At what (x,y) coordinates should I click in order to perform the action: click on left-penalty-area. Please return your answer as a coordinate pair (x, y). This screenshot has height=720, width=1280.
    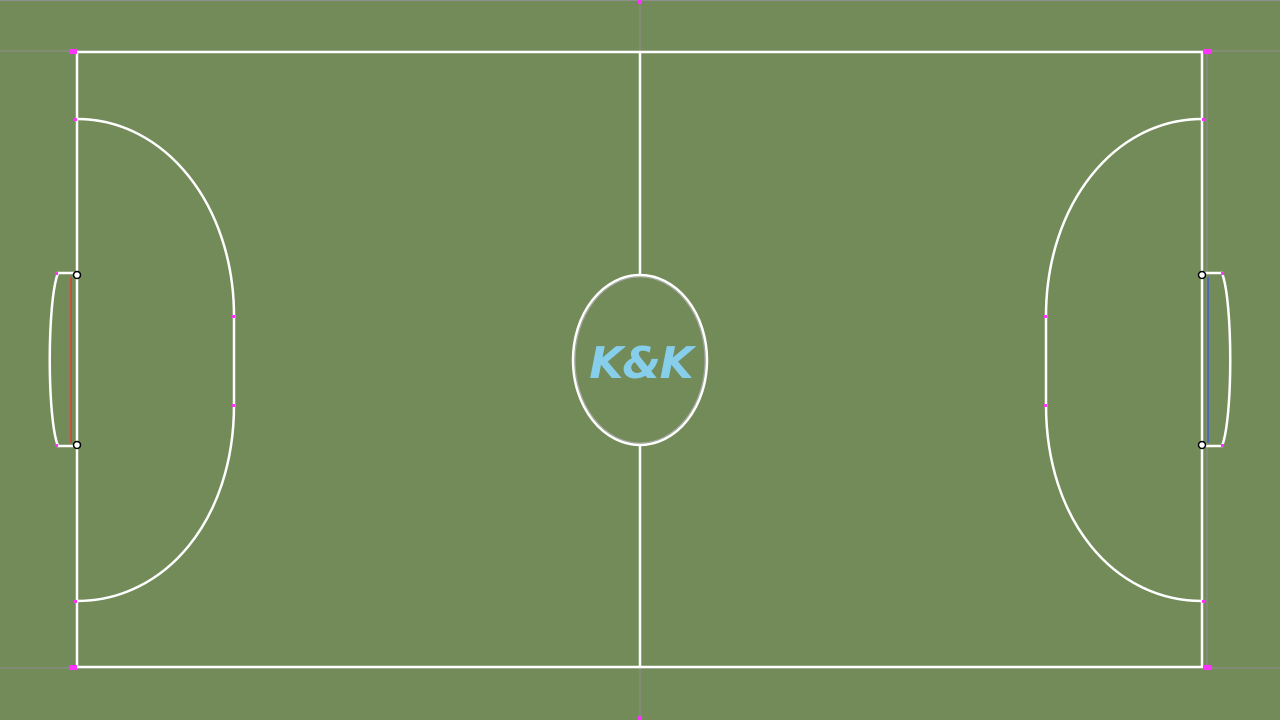
    Looking at the image, I should click on (156, 360).